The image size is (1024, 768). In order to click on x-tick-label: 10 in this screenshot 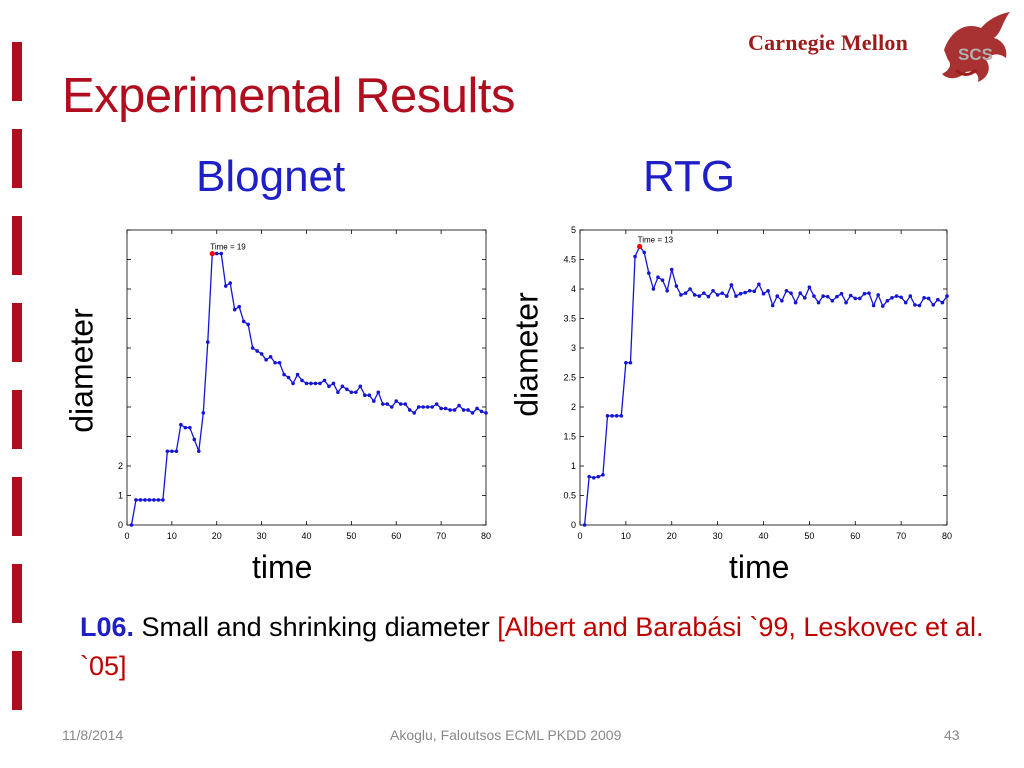, I will do `click(626, 536)`.